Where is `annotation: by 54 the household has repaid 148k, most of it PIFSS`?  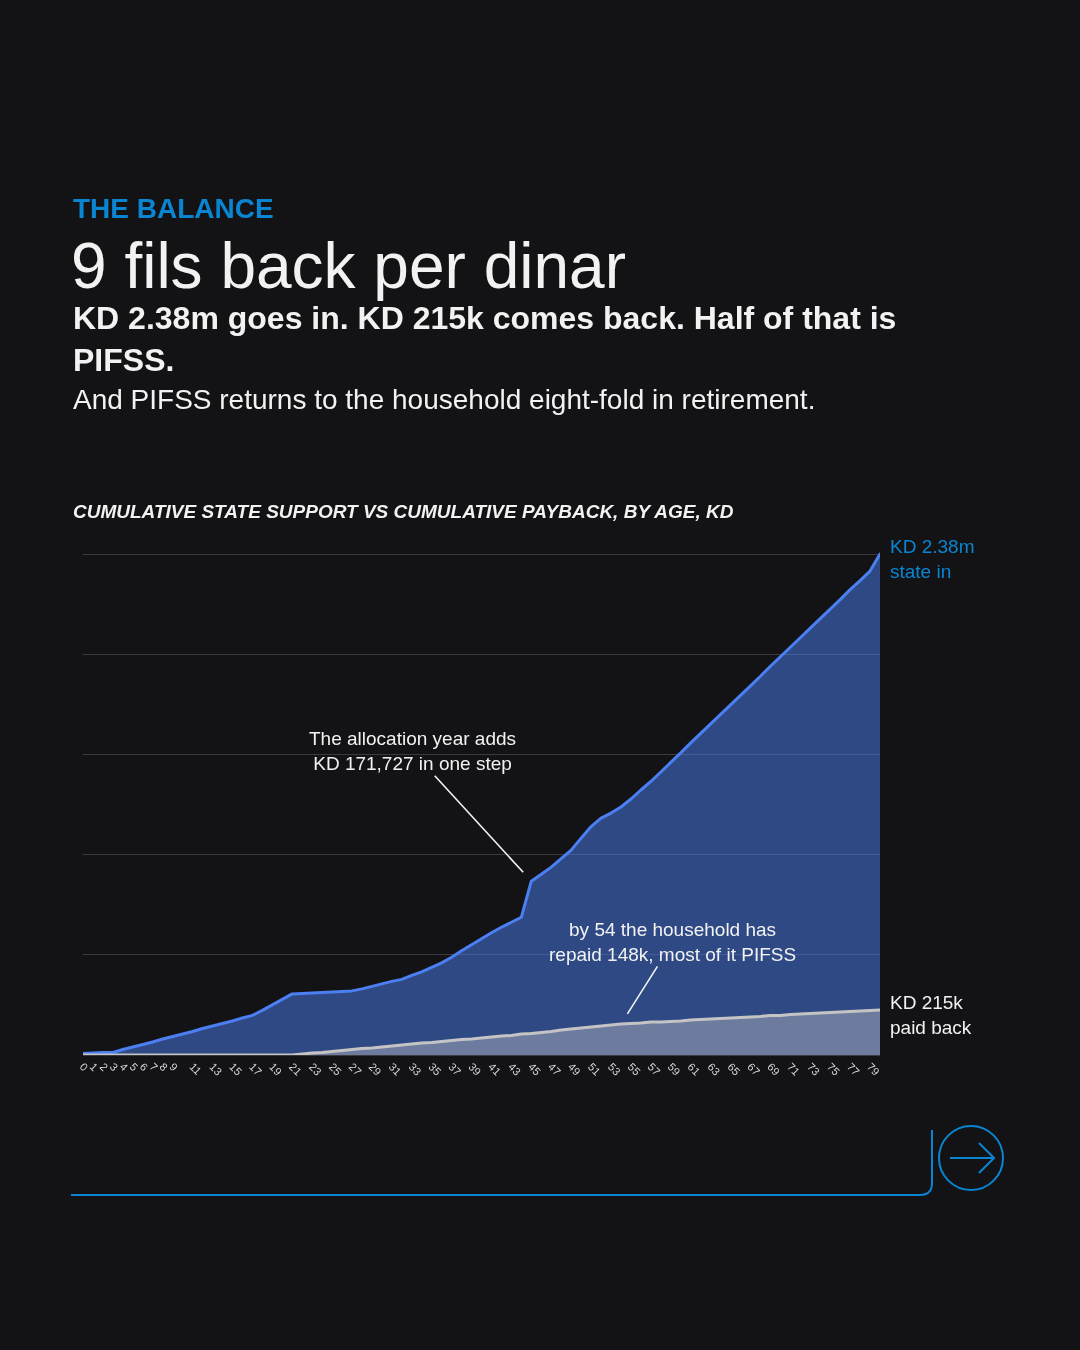
annotation: by 54 the household has repaid 148k, most of it PIFSS is located at coordinates (673, 942).